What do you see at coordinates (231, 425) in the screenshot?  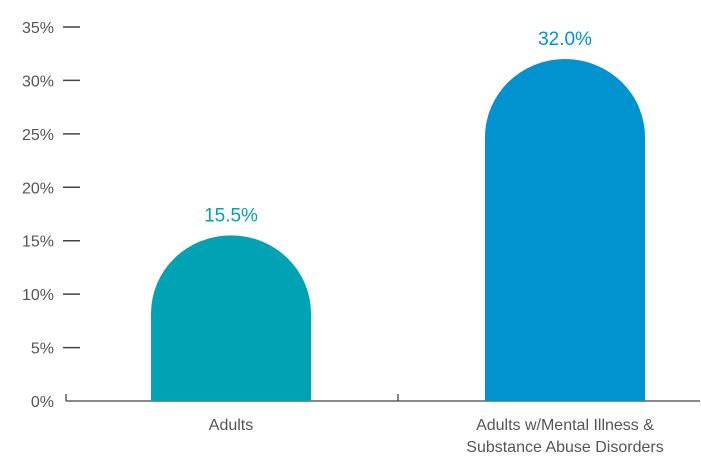 I see `category-label: Adults` at bounding box center [231, 425].